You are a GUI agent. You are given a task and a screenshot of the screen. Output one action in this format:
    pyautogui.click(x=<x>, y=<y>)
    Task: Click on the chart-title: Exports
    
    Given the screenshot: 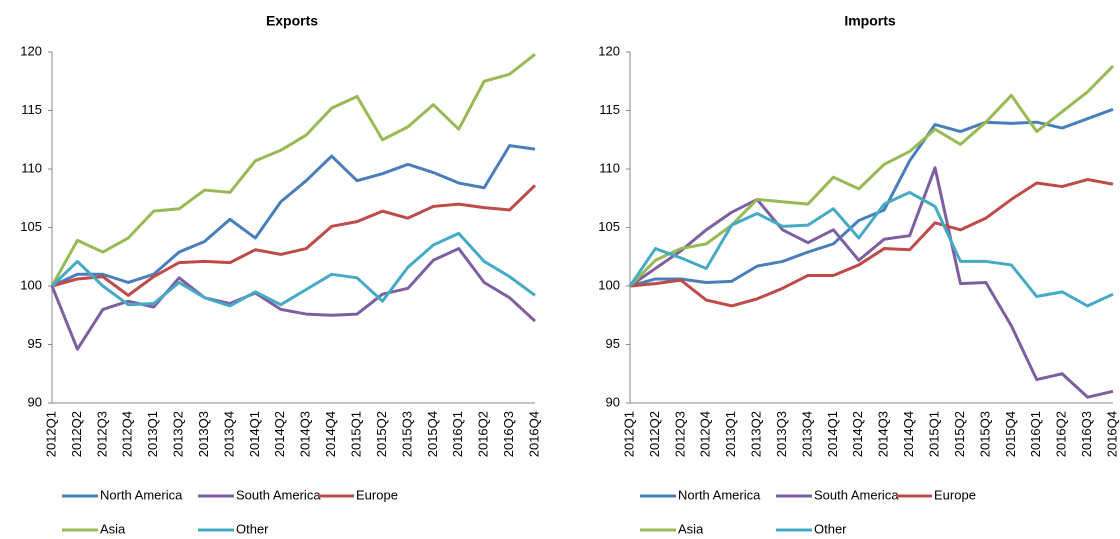 What is the action you would take?
    pyautogui.click(x=292, y=21)
    